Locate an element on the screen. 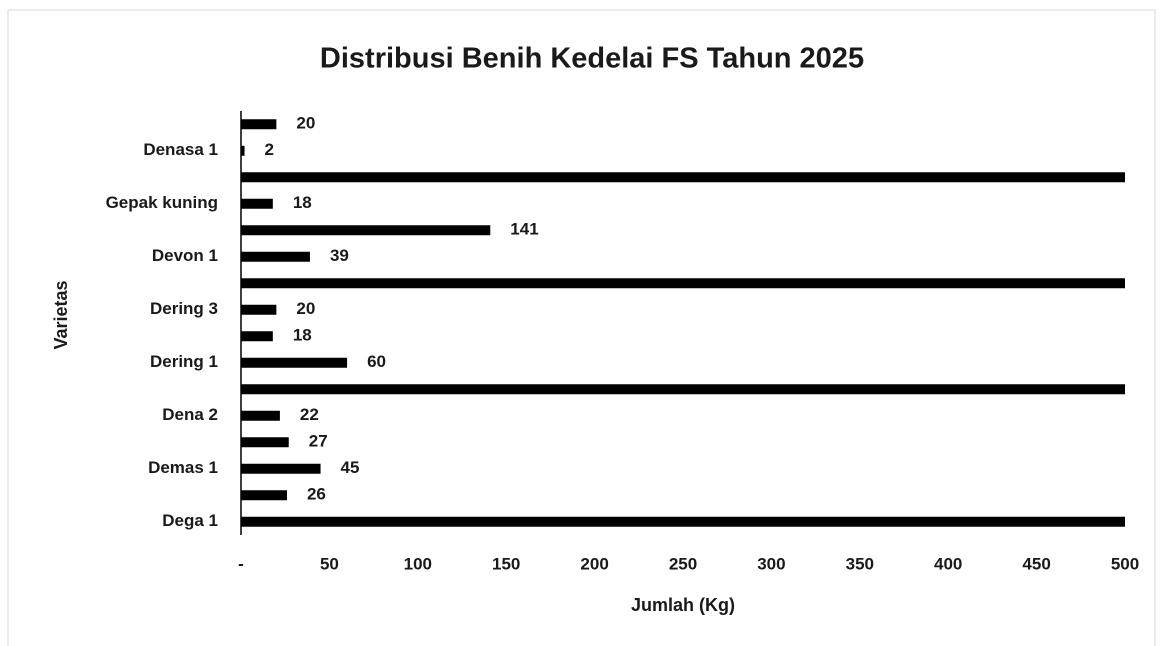 The height and width of the screenshot is (646, 1163). x-tick-label: 450 is located at coordinates (1036, 563).